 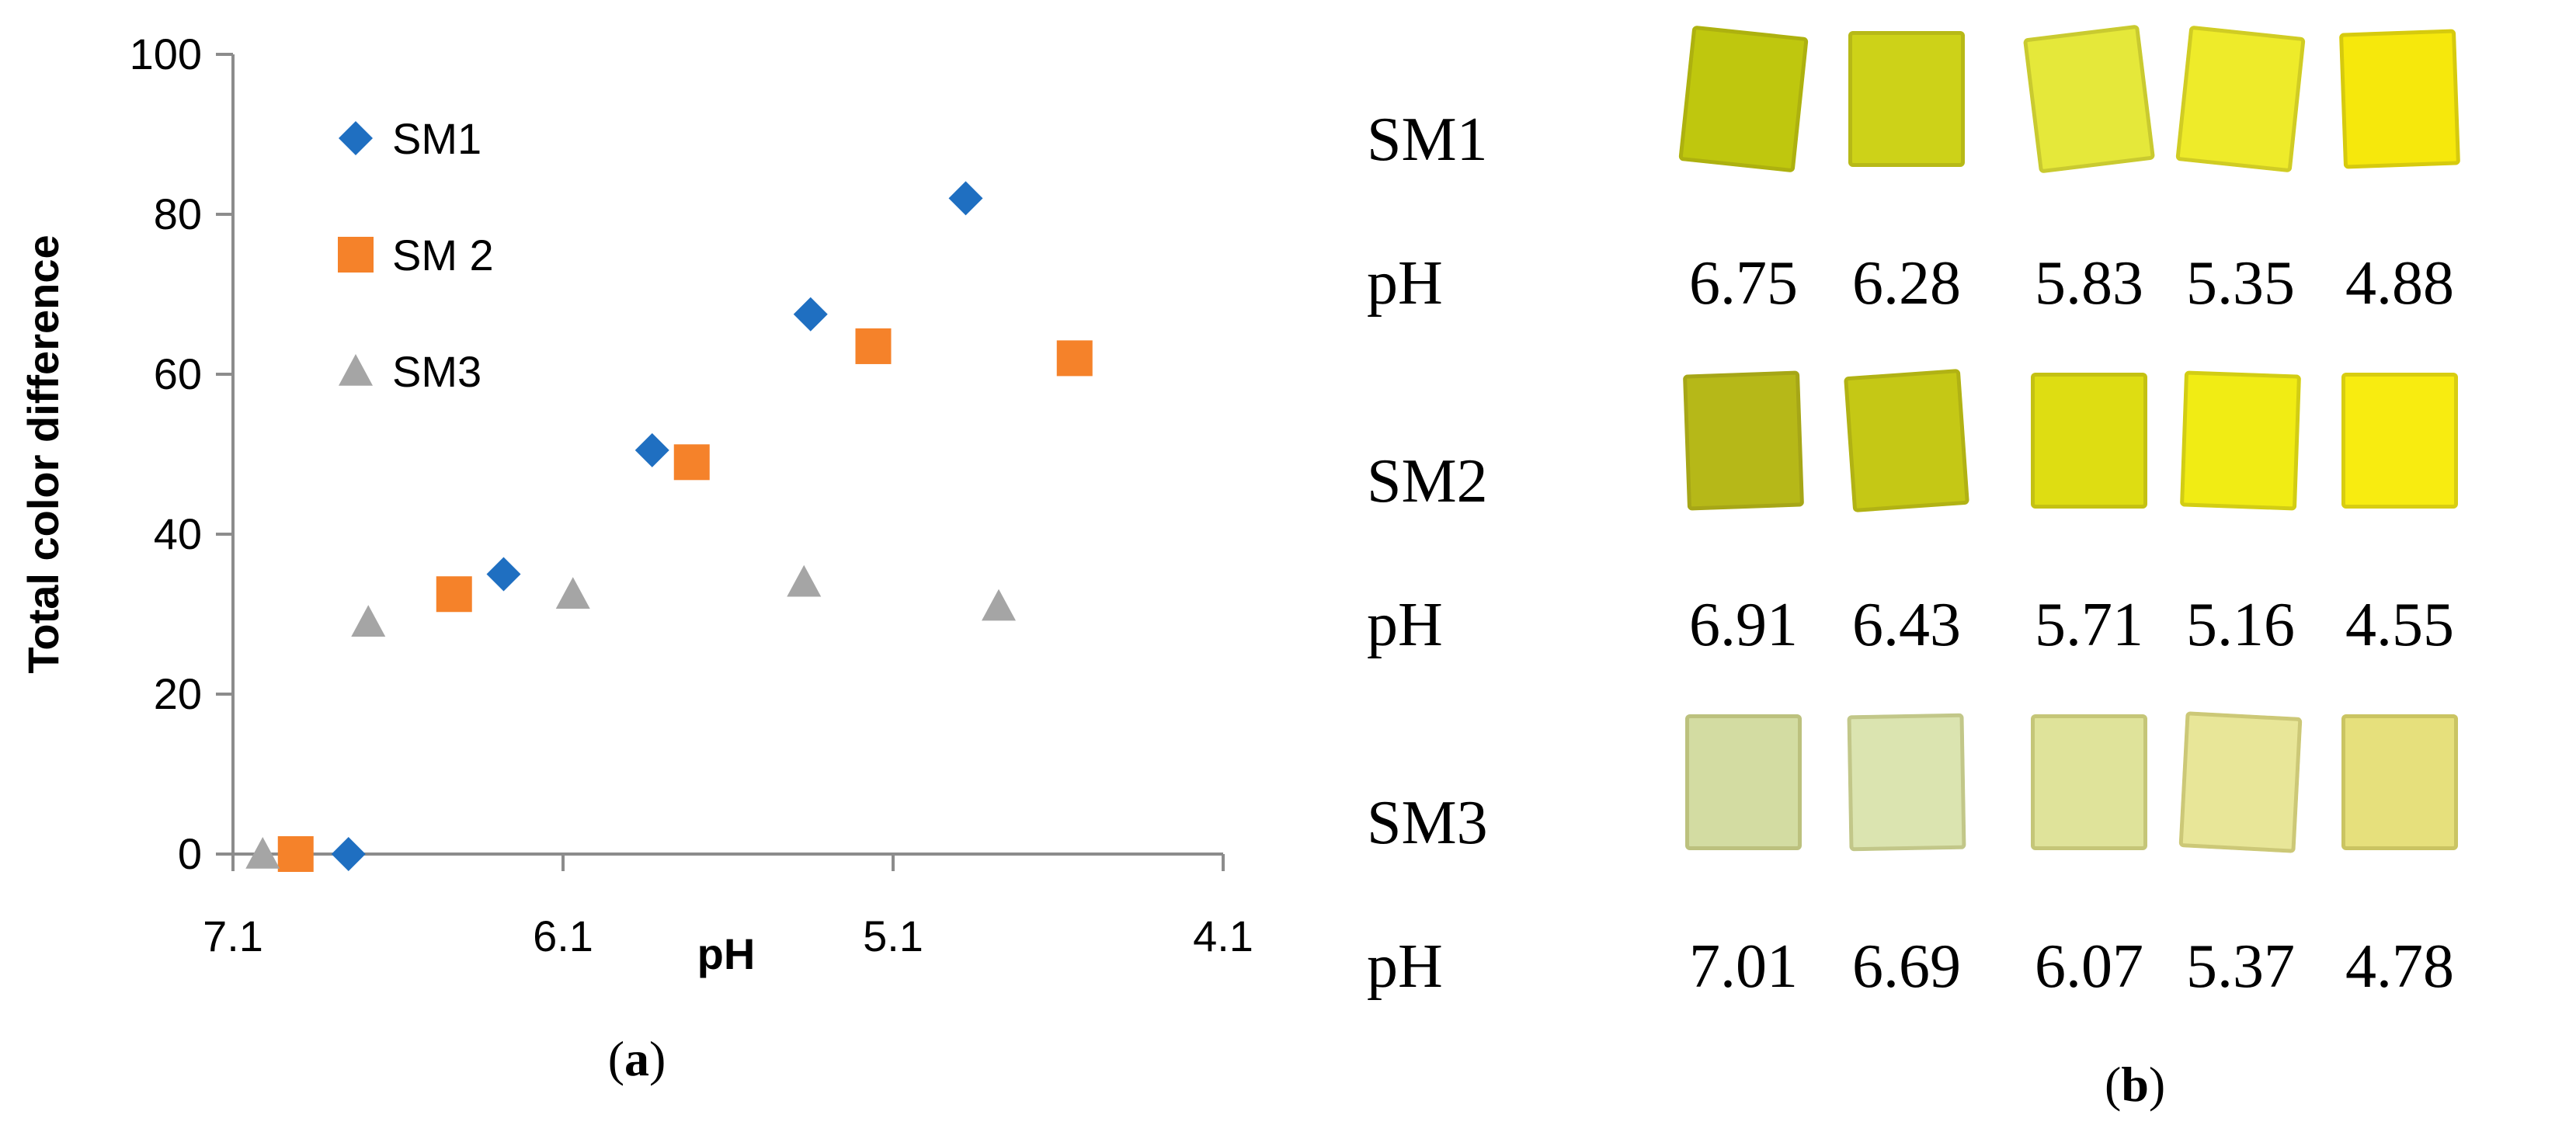 What do you see at coordinates (443, 255) in the screenshot?
I see `legend-label: SM 2` at bounding box center [443, 255].